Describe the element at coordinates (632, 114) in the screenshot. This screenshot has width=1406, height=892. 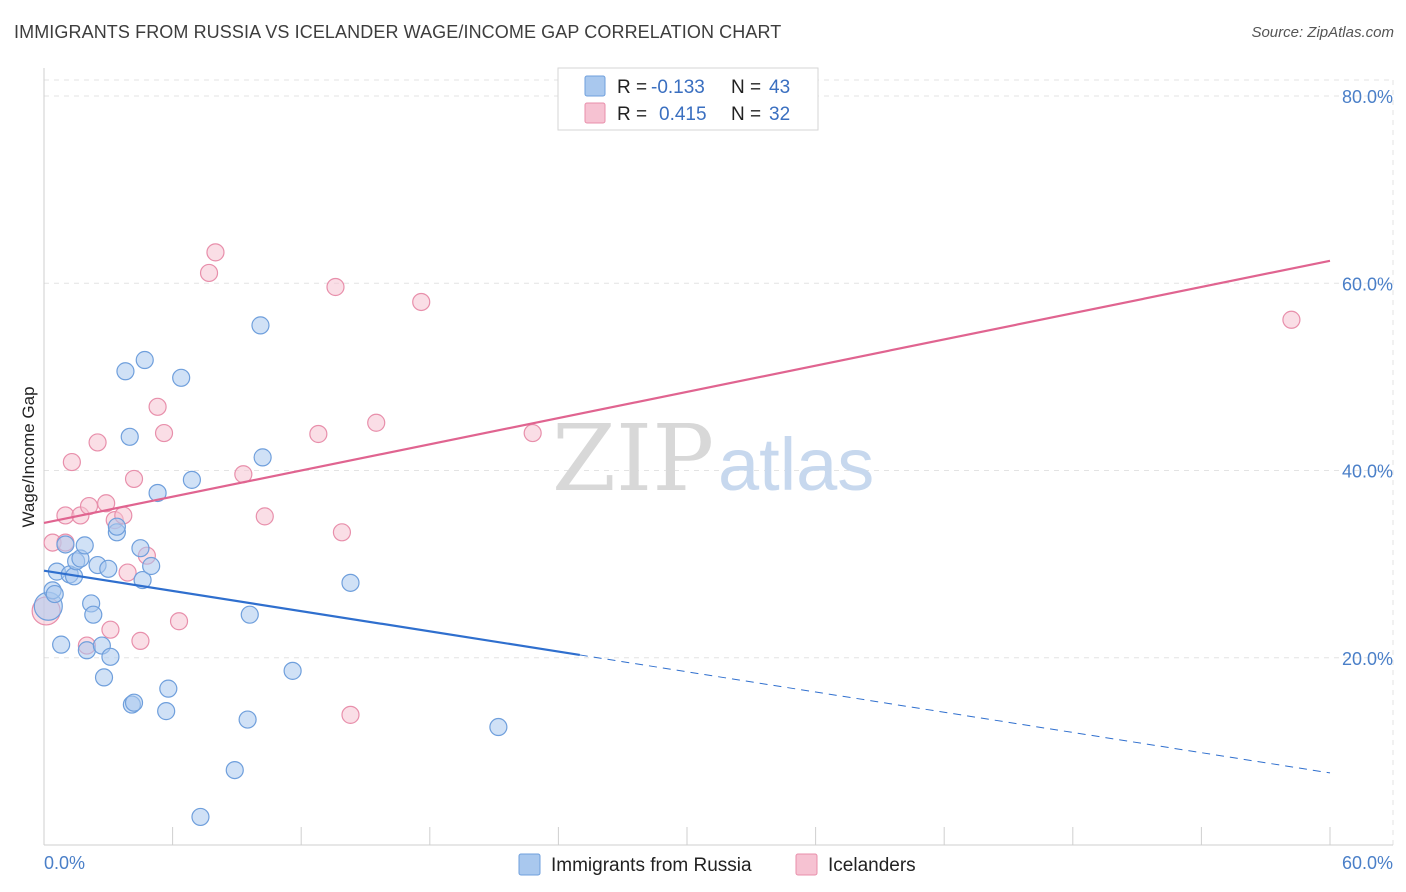
I see `legend-r-label-icelanders: R =` at that location.